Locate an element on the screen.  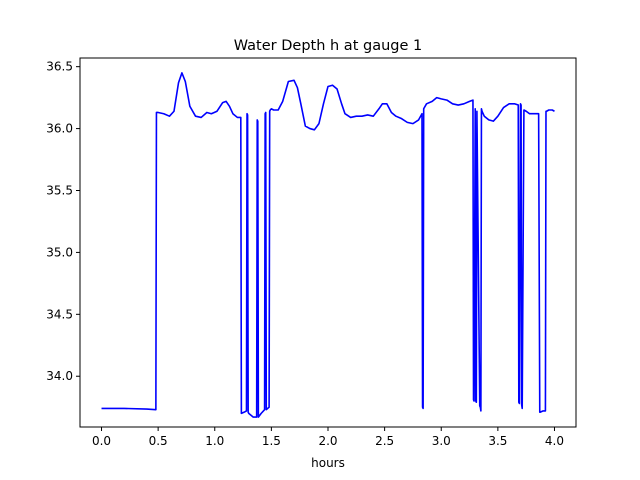
x-tick-label: 2.5 is located at coordinates (384, 441).